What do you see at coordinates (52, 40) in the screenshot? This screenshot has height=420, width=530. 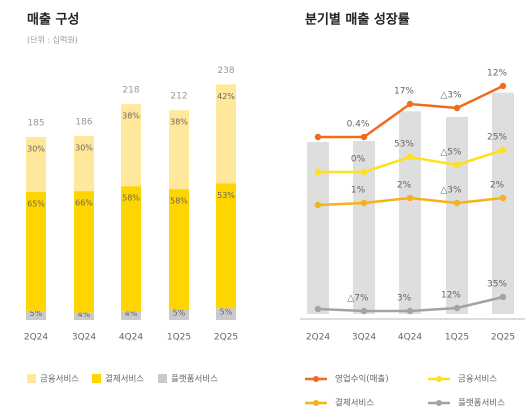 I see `left-subtitle: (단위 : 십억원)` at bounding box center [52, 40].